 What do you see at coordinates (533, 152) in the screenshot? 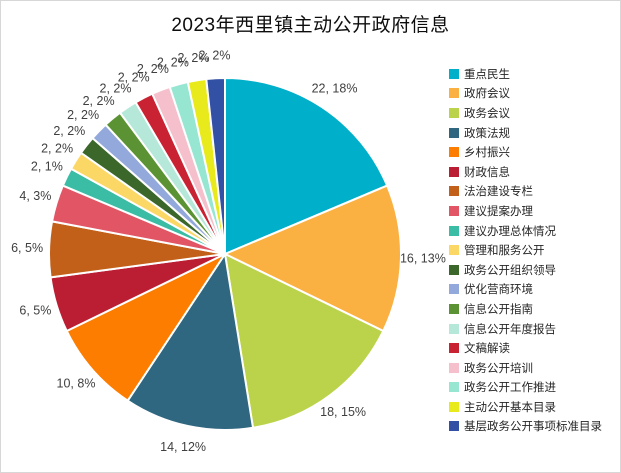
I see `legend-item-5: 乡村振兴` at bounding box center [533, 152].